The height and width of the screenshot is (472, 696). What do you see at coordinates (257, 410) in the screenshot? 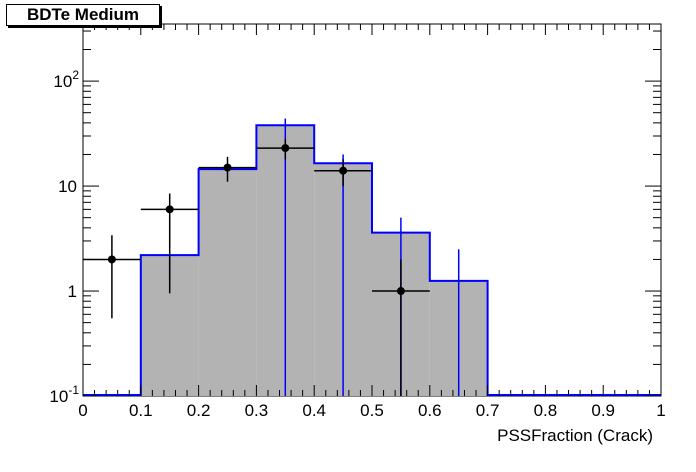
I see `x-tick-label: 0.3` at bounding box center [257, 410].